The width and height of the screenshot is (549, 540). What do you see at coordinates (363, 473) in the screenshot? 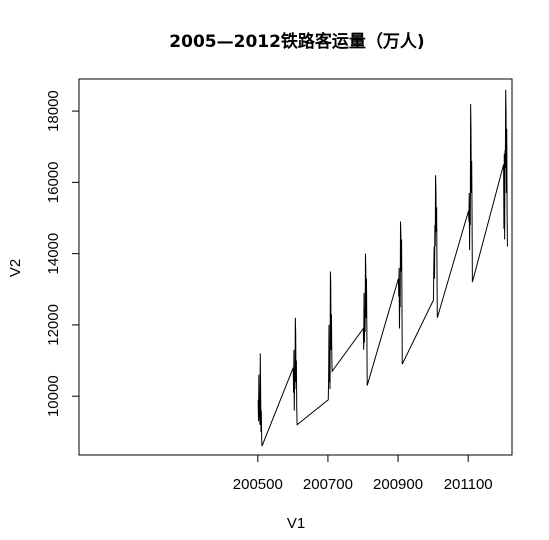
I see `x-axis: 200500 200700 200900 201100` at bounding box center [363, 473].